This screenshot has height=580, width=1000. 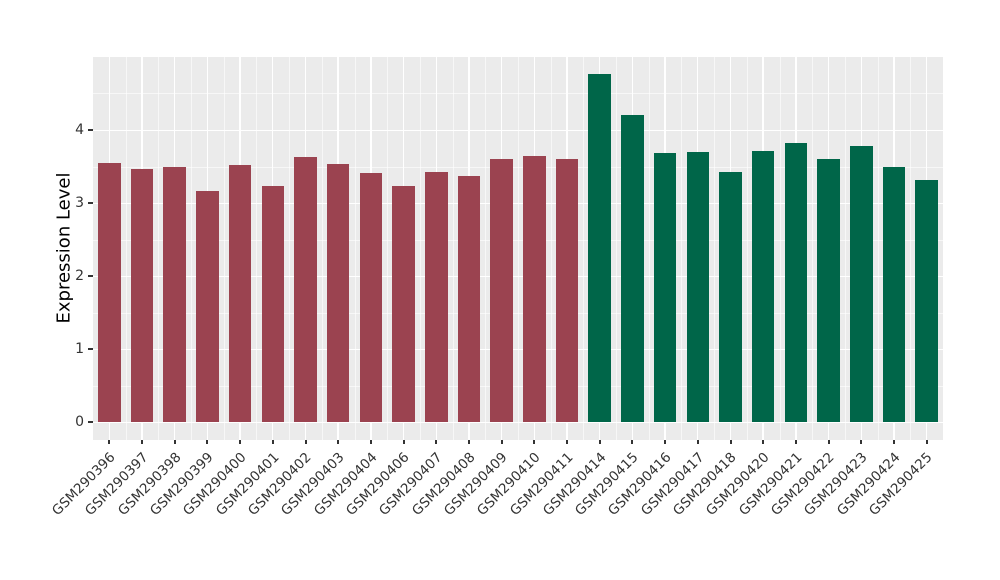 I want to click on x-tick-mark-GSM290402, so click(x=305, y=442).